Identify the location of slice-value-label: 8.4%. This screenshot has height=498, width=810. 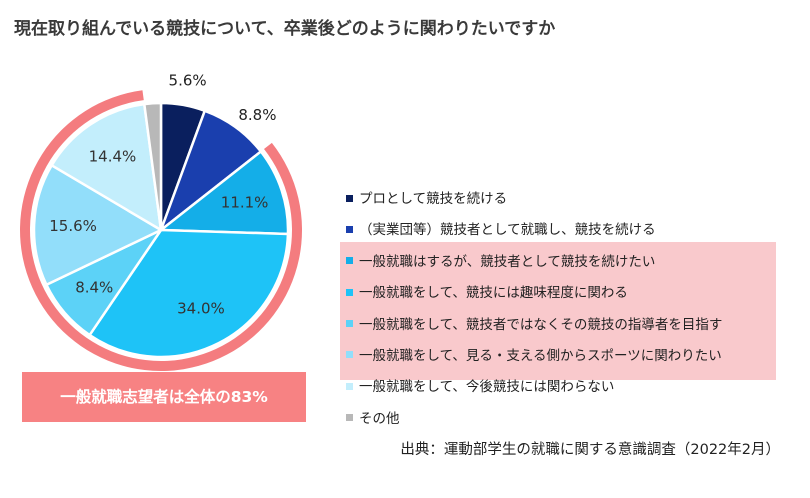
(94, 287).